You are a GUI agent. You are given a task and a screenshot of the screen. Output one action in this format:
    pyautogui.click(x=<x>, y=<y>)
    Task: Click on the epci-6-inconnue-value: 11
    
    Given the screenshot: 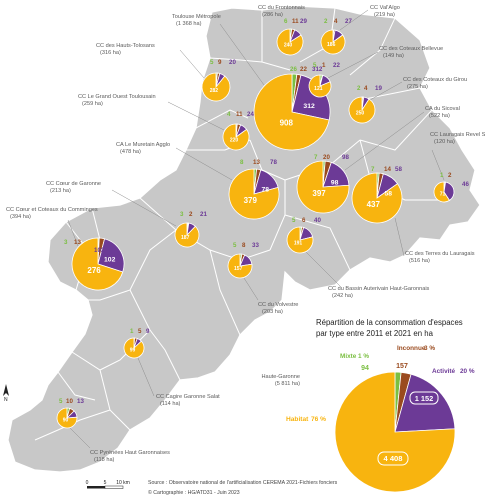 What is the action you would take?
    pyautogui.click(x=239, y=114)
    